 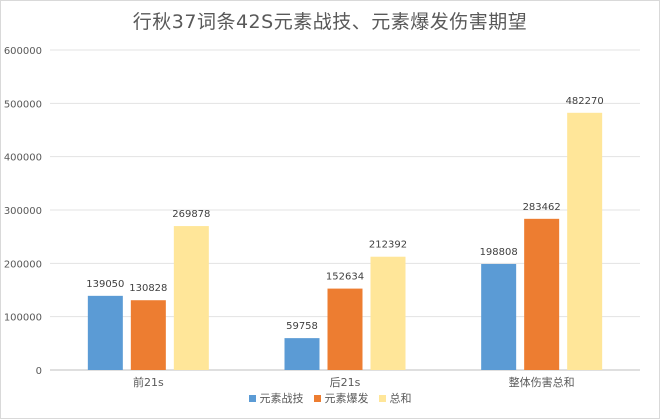 What do you see at coordinates (39, 371) in the screenshot?
I see `y-tick-label: 0` at bounding box center [39, 371].